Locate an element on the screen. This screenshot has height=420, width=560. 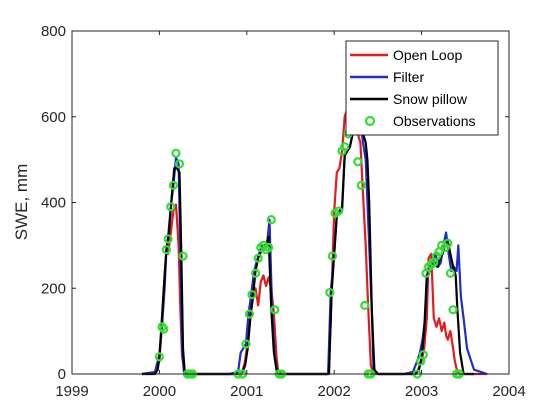
y-axis-label: SWE, mm is located at coordinates (21, 202).